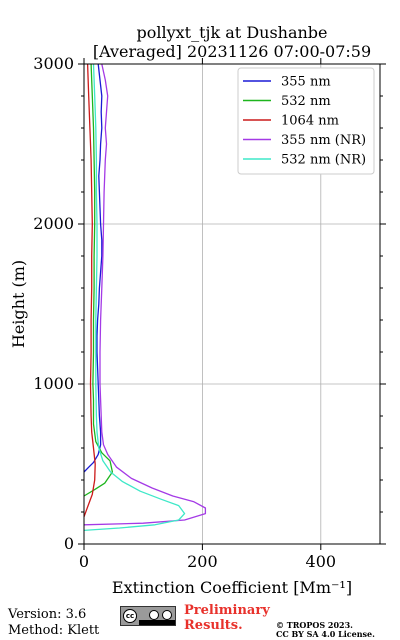  I want to click on sa-icon, so click(167, 615).